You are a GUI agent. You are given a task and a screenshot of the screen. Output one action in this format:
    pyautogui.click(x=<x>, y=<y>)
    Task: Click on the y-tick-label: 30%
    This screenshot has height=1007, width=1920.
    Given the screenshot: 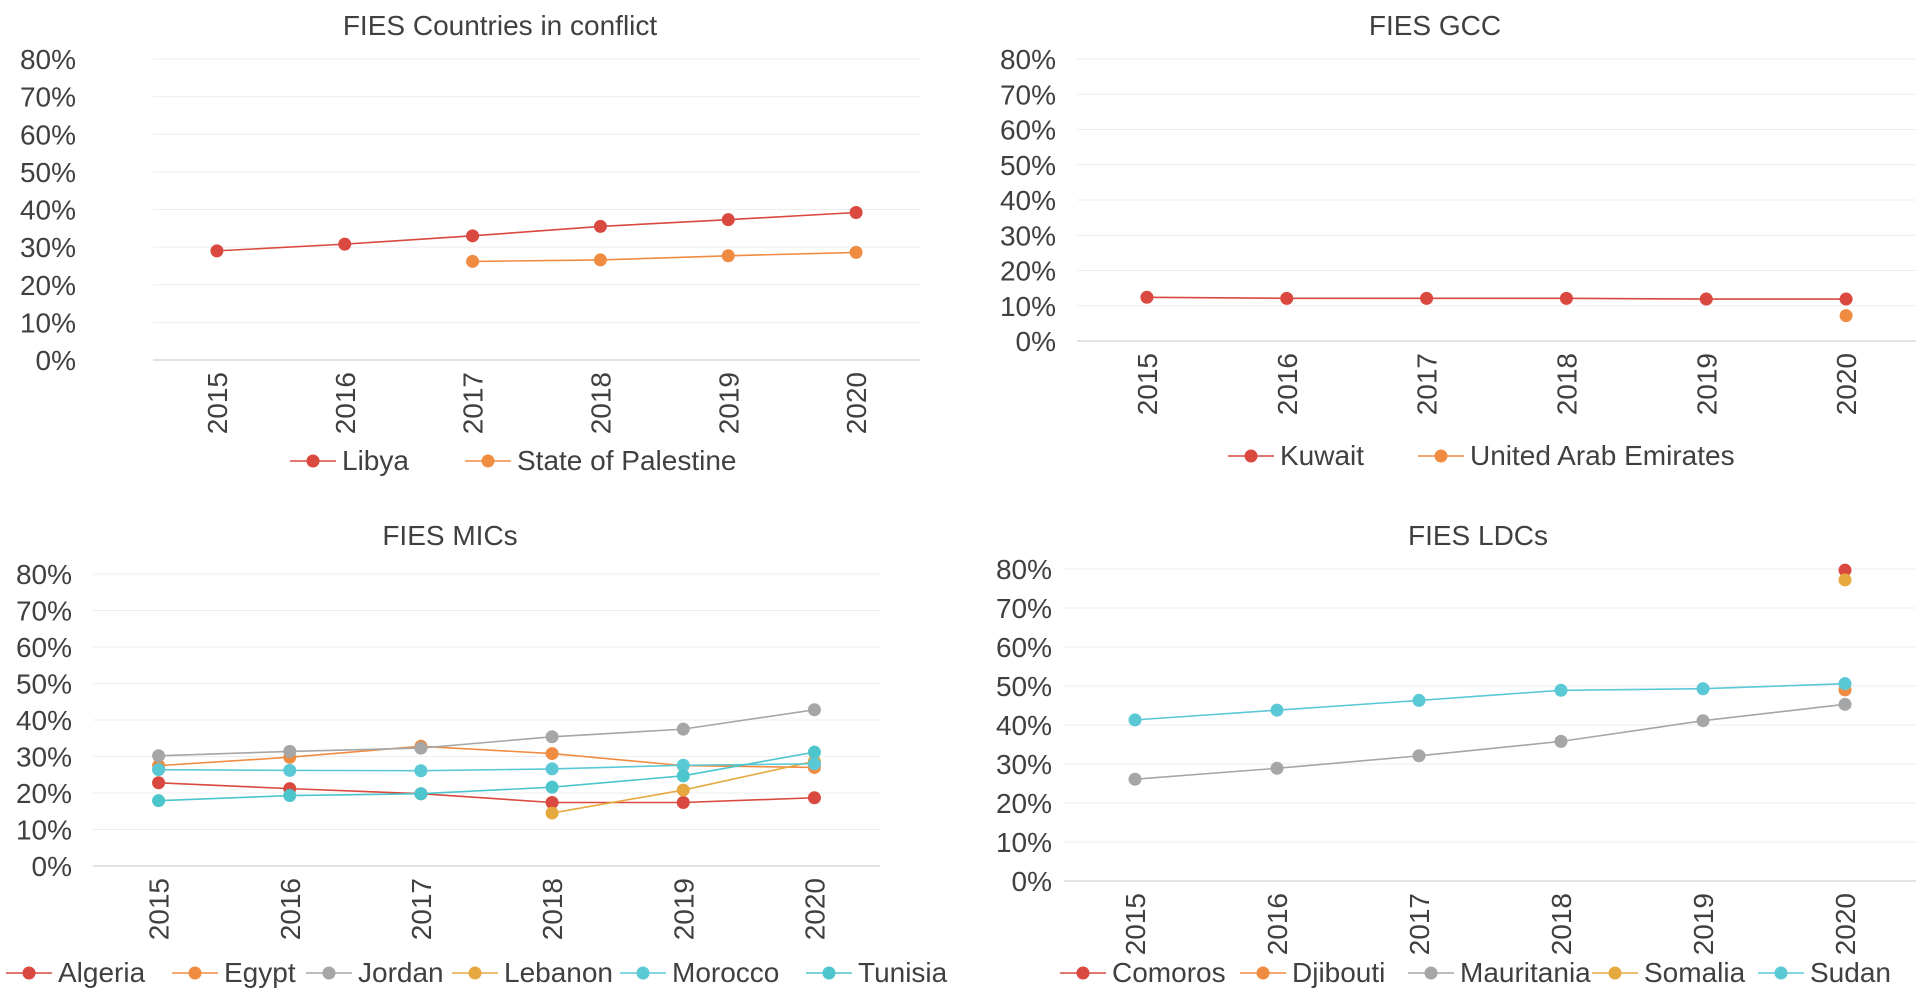 What is the action you would take?
    pyautogui.click(x=1024, y=764)
    